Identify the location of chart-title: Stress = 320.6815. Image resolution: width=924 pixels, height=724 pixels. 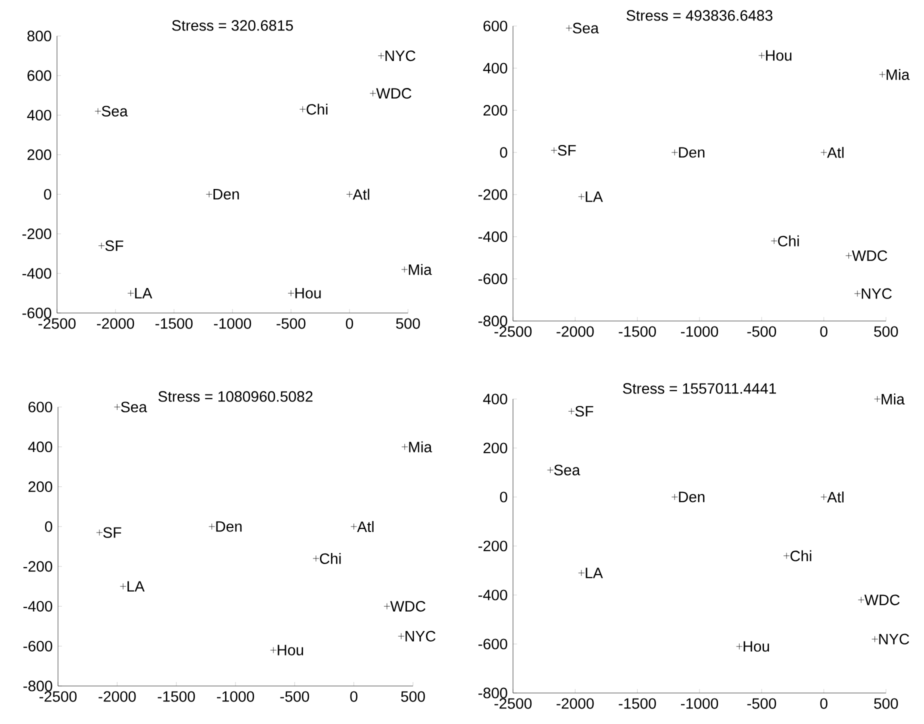
(232, 25).